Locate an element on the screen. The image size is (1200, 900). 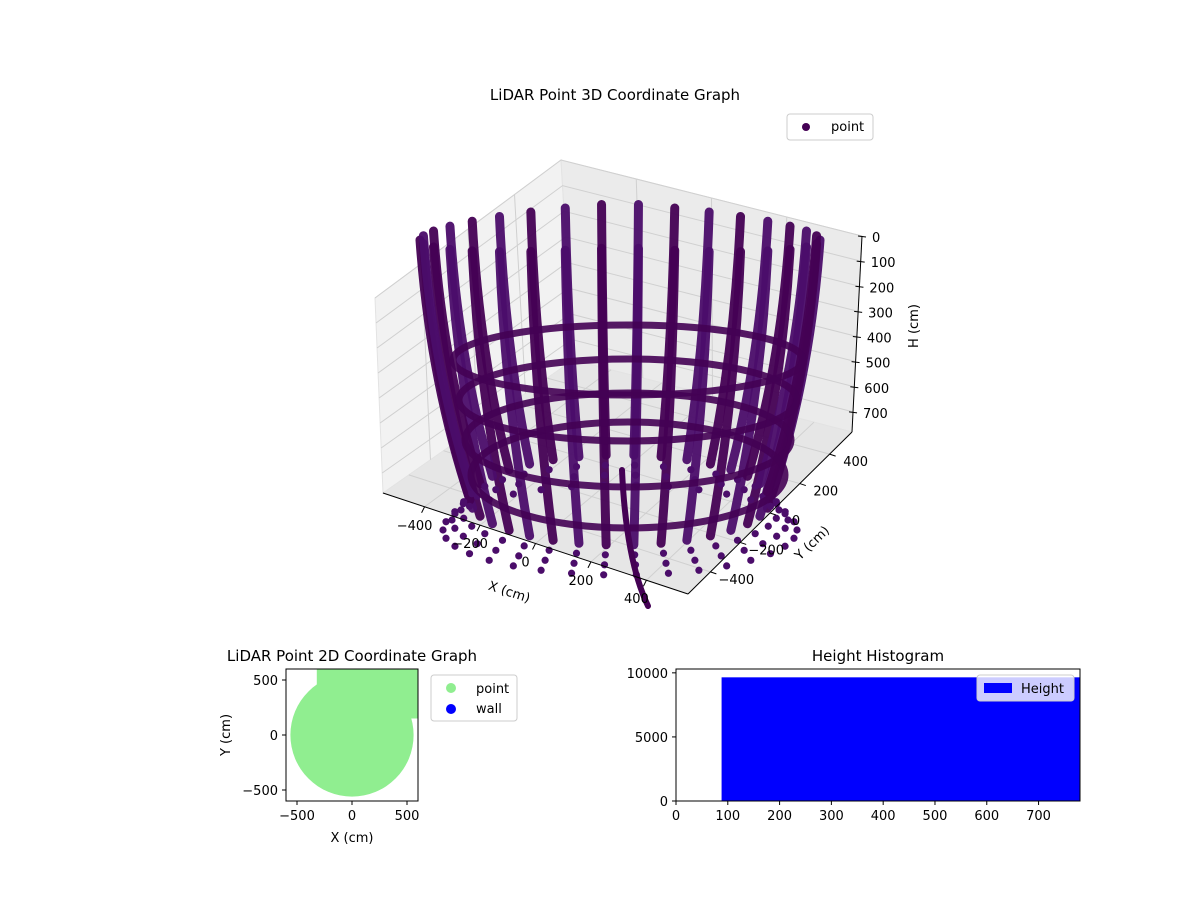
legend-wall-marker is located at coordinates (451, 709).